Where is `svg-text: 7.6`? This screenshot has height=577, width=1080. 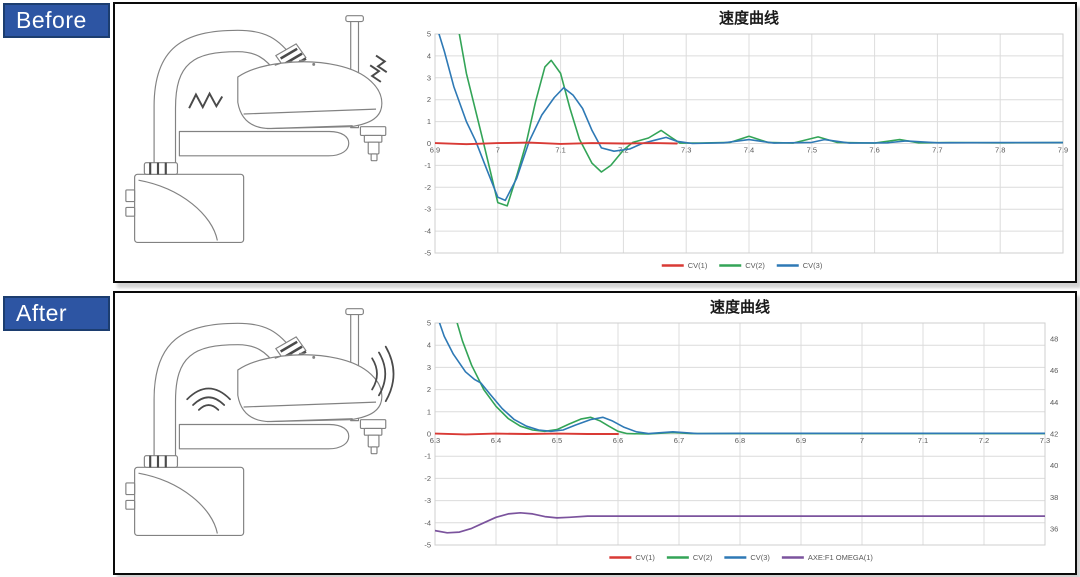 svg-text: 7.6 is located at coordinates (874, 150).